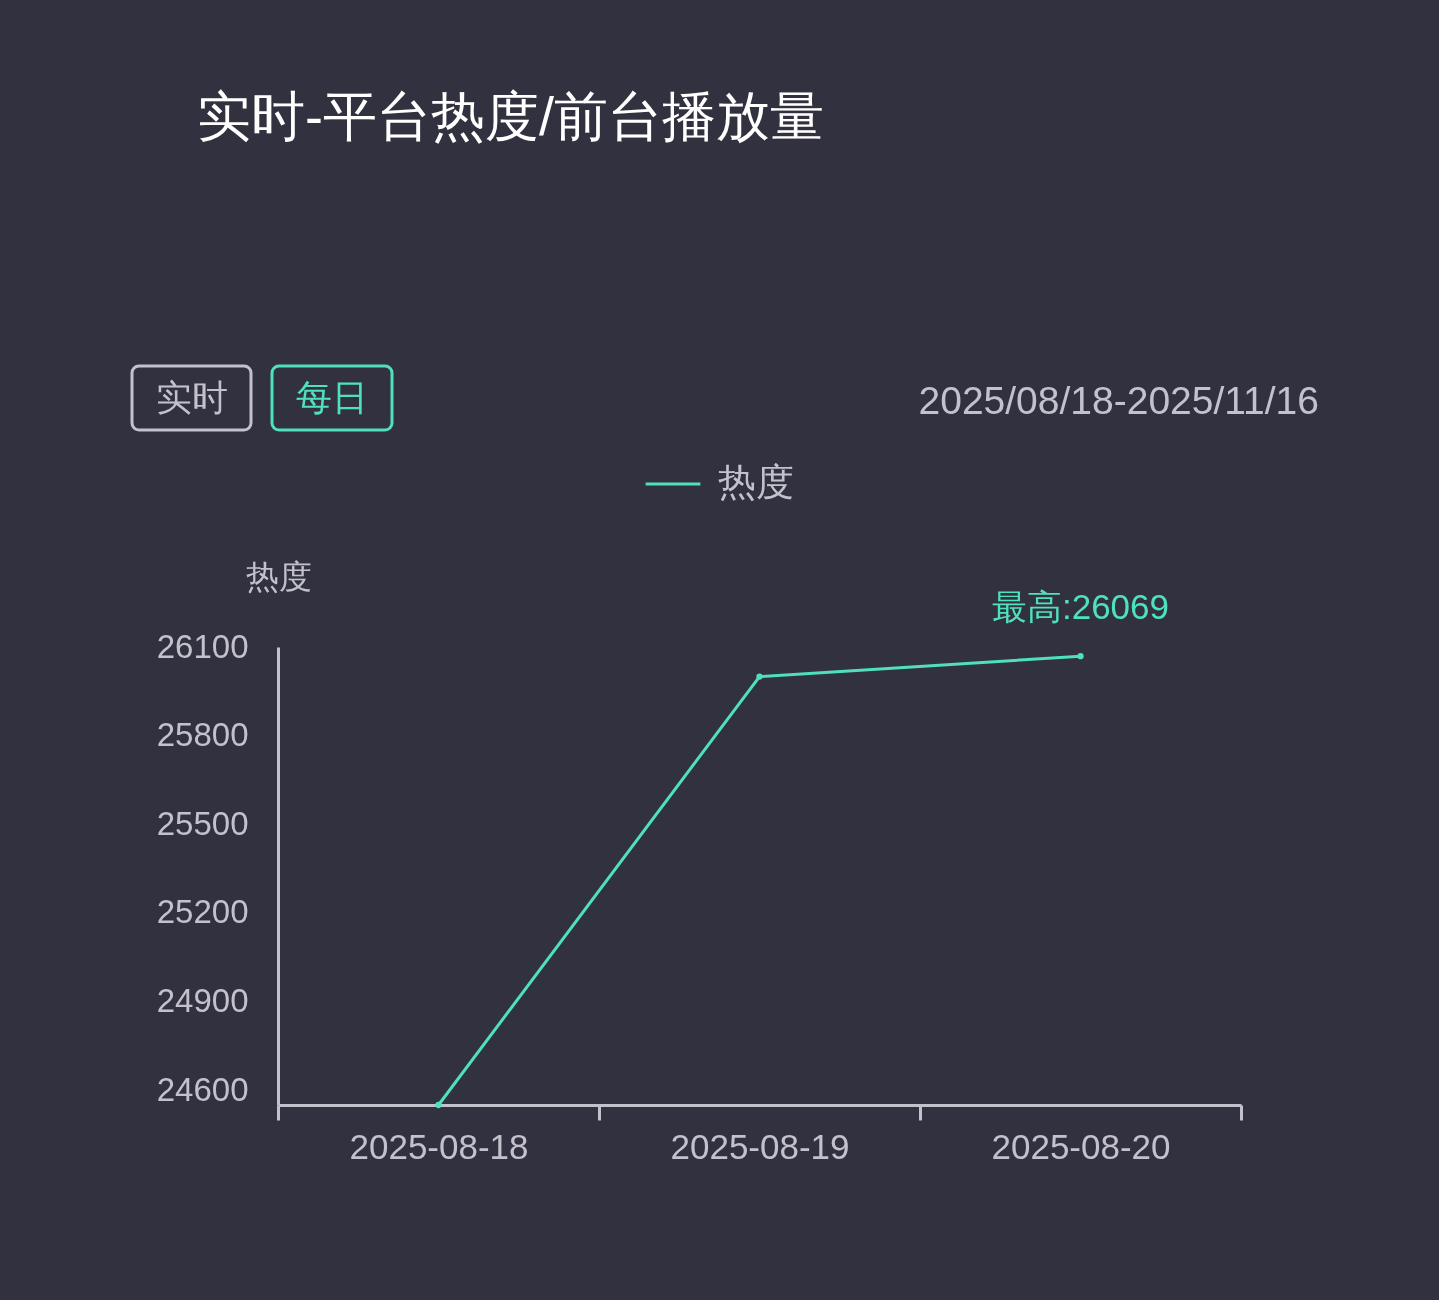  What do you see at coordinates (332, 397) in the screenshot?
I see `text: 每日` at bounding box center [332, 397].